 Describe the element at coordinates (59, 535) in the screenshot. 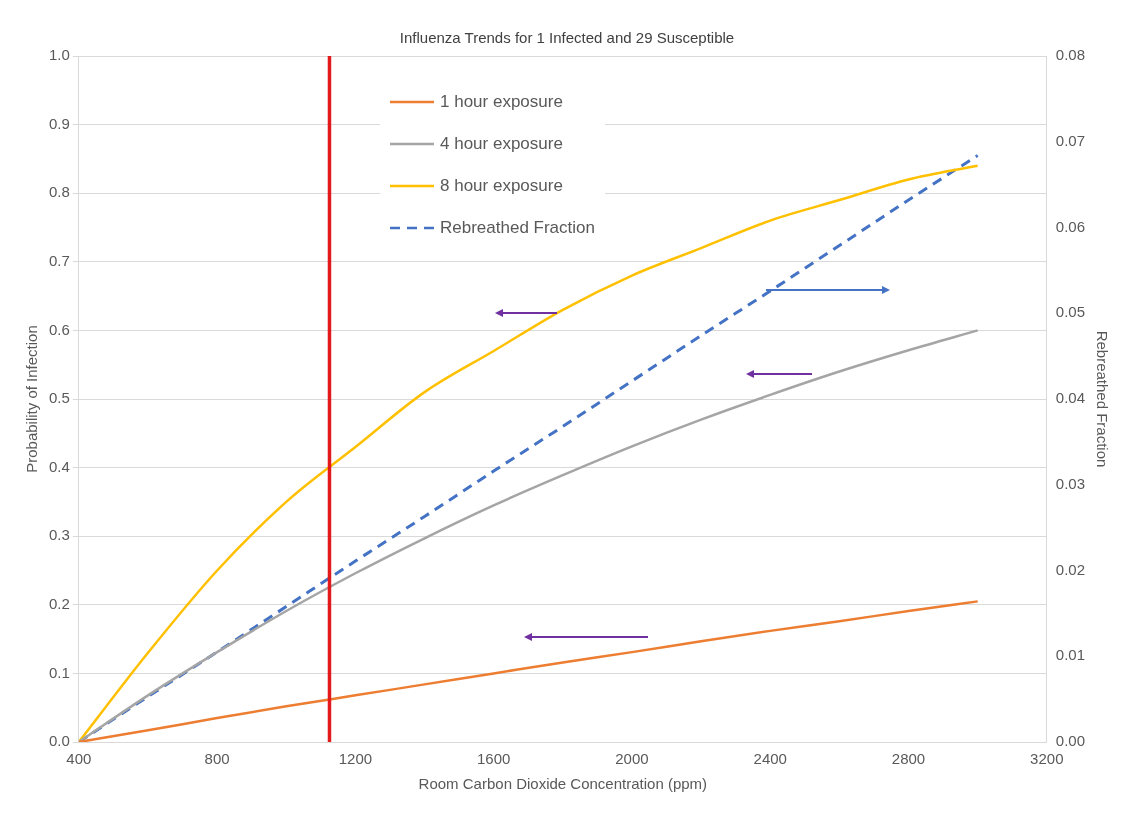

I see `y-tick-label: 0.3` at that location.